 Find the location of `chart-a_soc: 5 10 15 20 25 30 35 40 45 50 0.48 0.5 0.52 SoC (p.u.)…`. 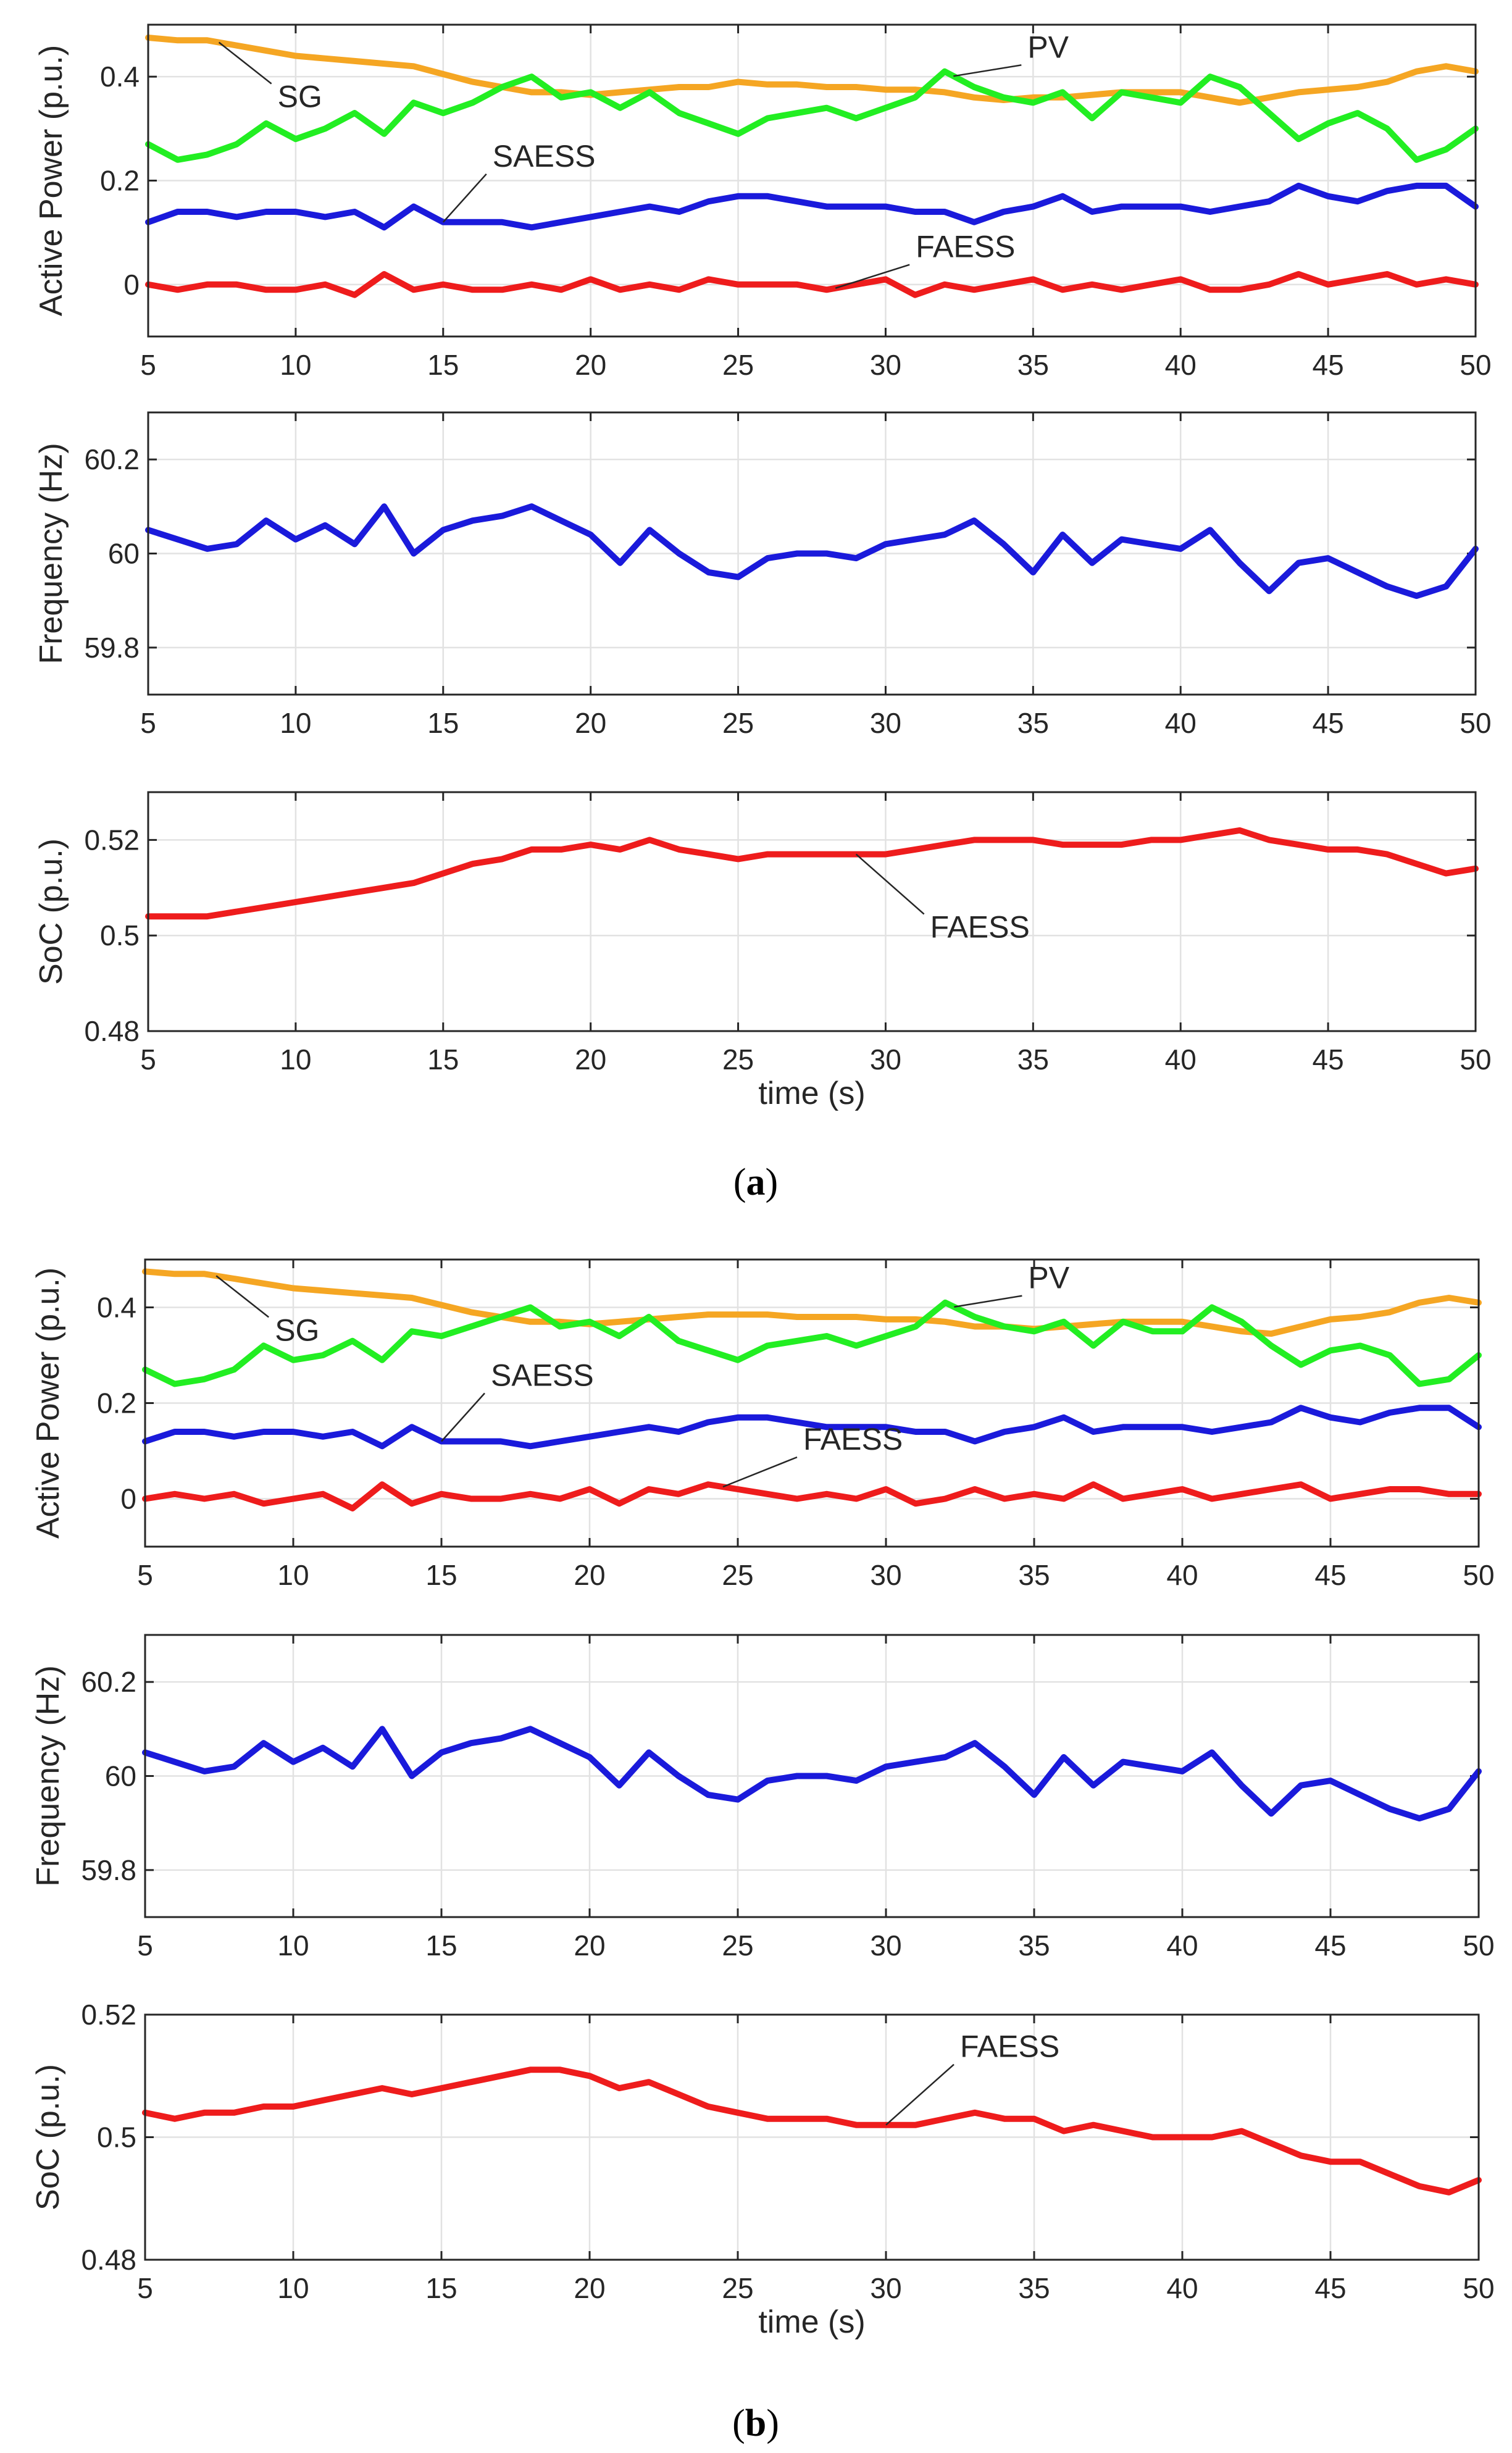

chart-a_soc: 5 10 15 20 25 30 35 40 45 50 0.48 0.5 0.52 SoC (p.u.)… is located at coordinates (762, 951).